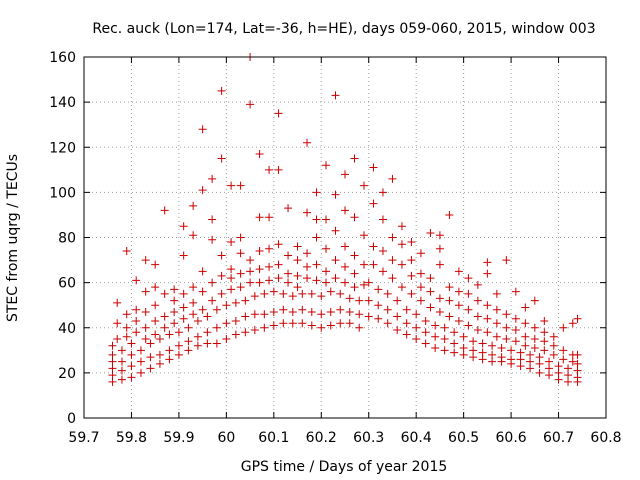 This screenshot has height=480, width=640. Describe the element at coordinates (558, 438) in the screenshot. I see `x-tick-label: 60.7` at that location.